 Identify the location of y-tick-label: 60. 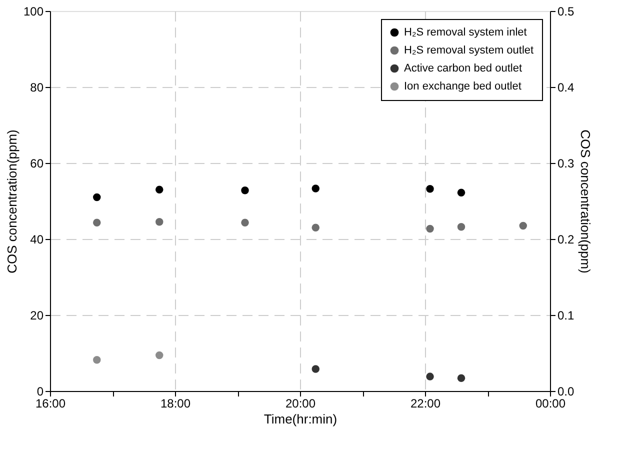
(37, 163).